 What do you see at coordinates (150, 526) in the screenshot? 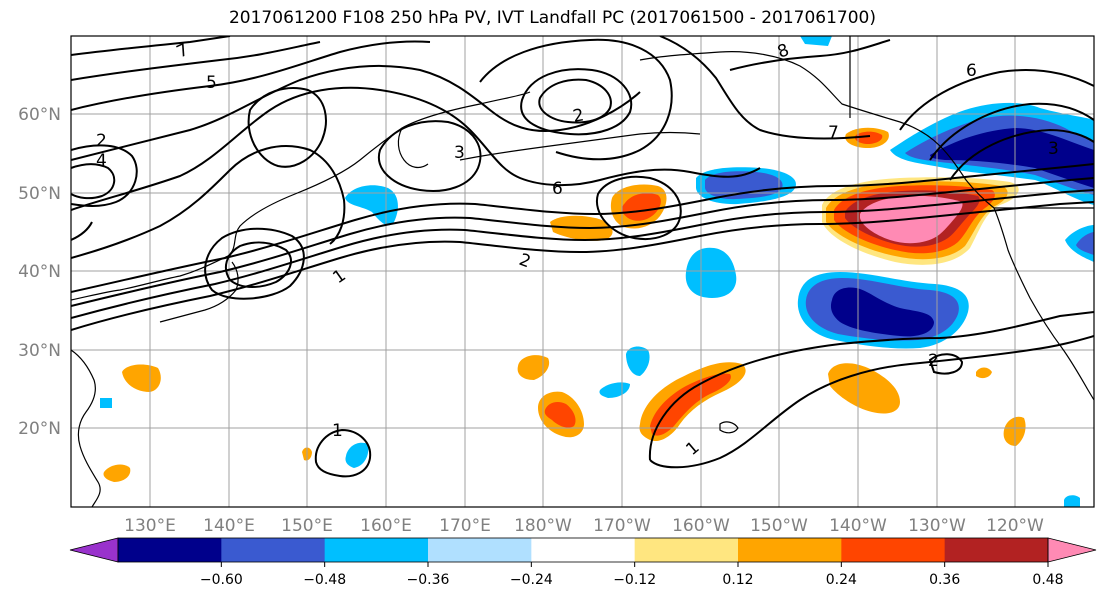
I see `x-tick-label: 130°E` at bounding box center [150, 526].